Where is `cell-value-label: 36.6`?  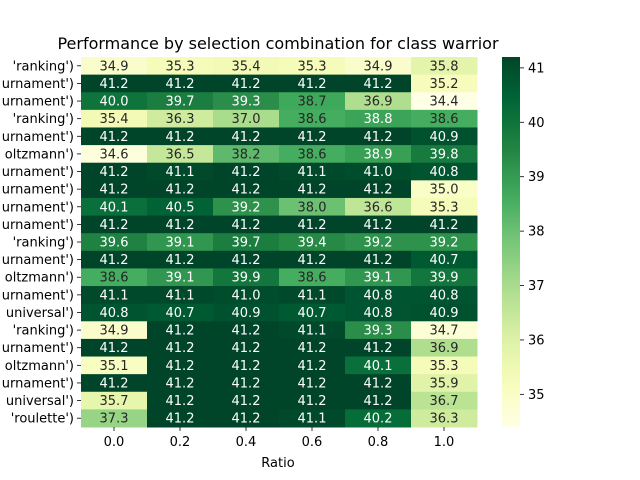
cell-value-label: 36.6 is located at coordinates (378, 207).